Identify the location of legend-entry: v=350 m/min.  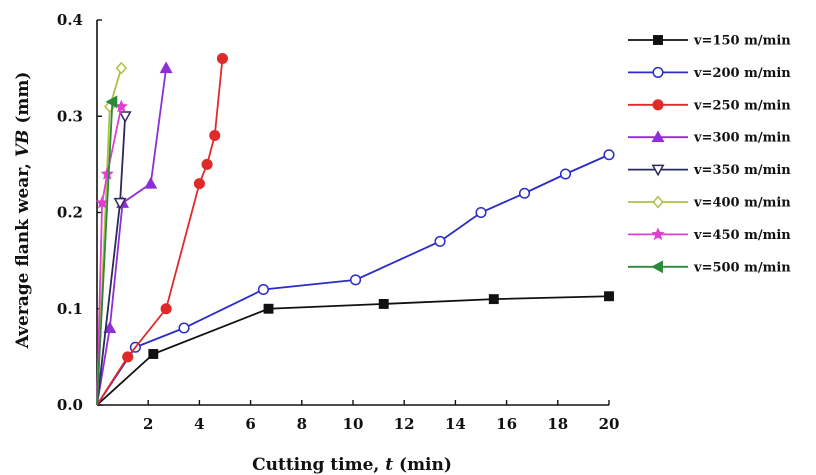
(709, 170).